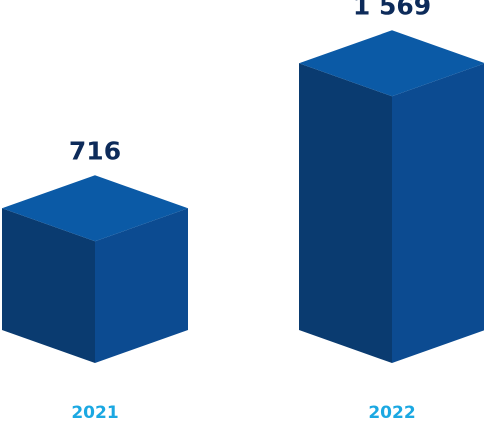 The width and height of the screenshot is (484, 422). Describe the element at coordinates (392, 10) in the screenshot. I see `value-label: 1 569` at that location.